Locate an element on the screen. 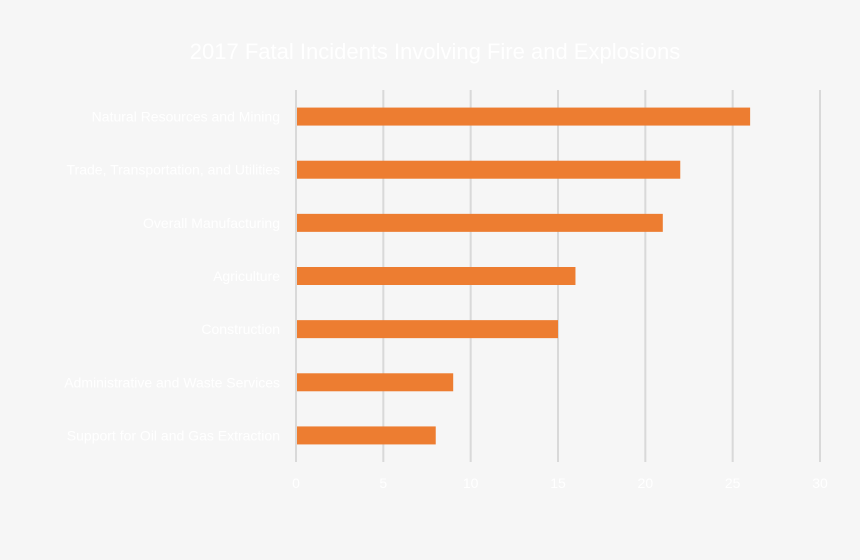 This screenshot has height=560, width=860. x-tick-label: 10 is located at coordinates (471, 483).